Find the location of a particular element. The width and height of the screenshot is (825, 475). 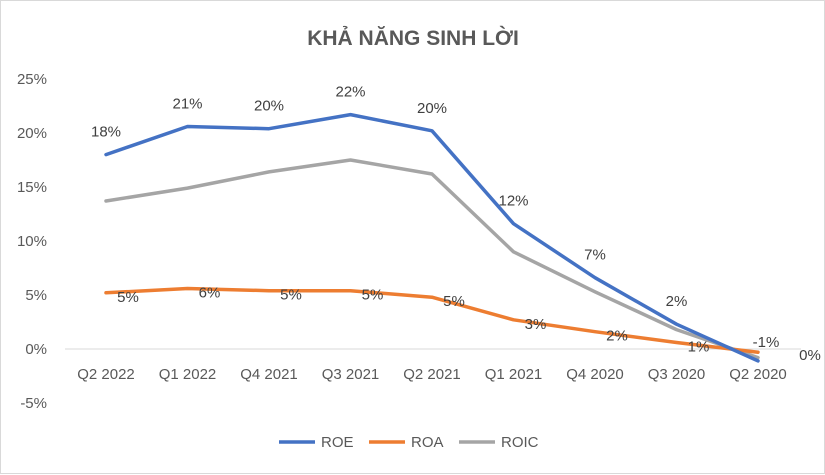

x-tick-label: Q1 2022 is located at coordinates (188, 374).